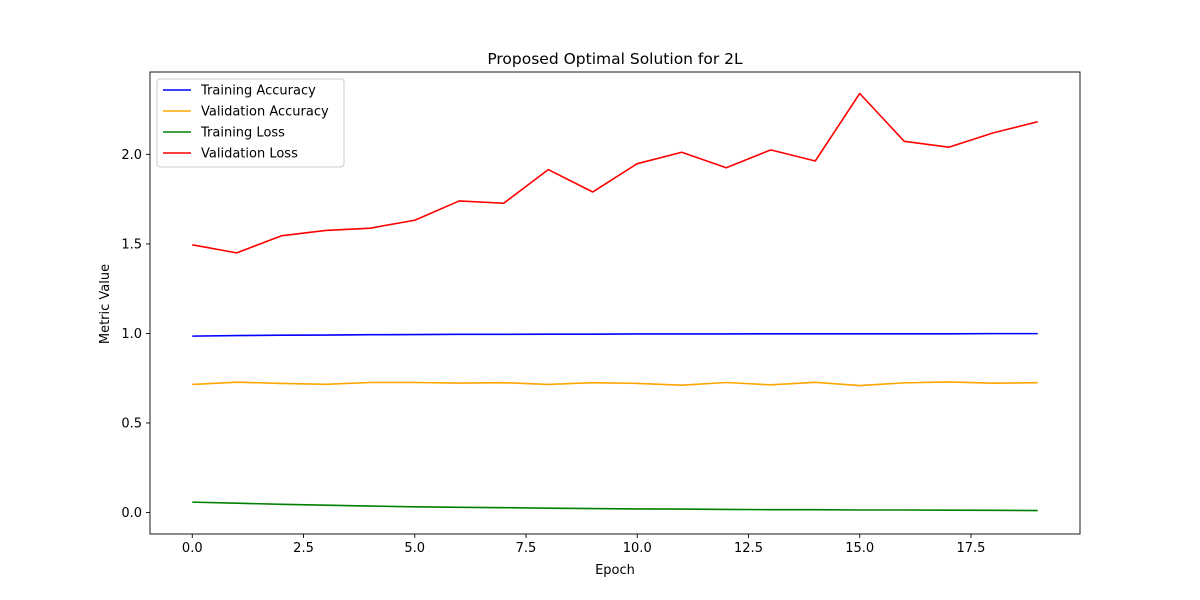 Image resolution: width=1200 pixels, height=600 pixels. I want to click on series-line-validation-accuracy, so click(615, 384).